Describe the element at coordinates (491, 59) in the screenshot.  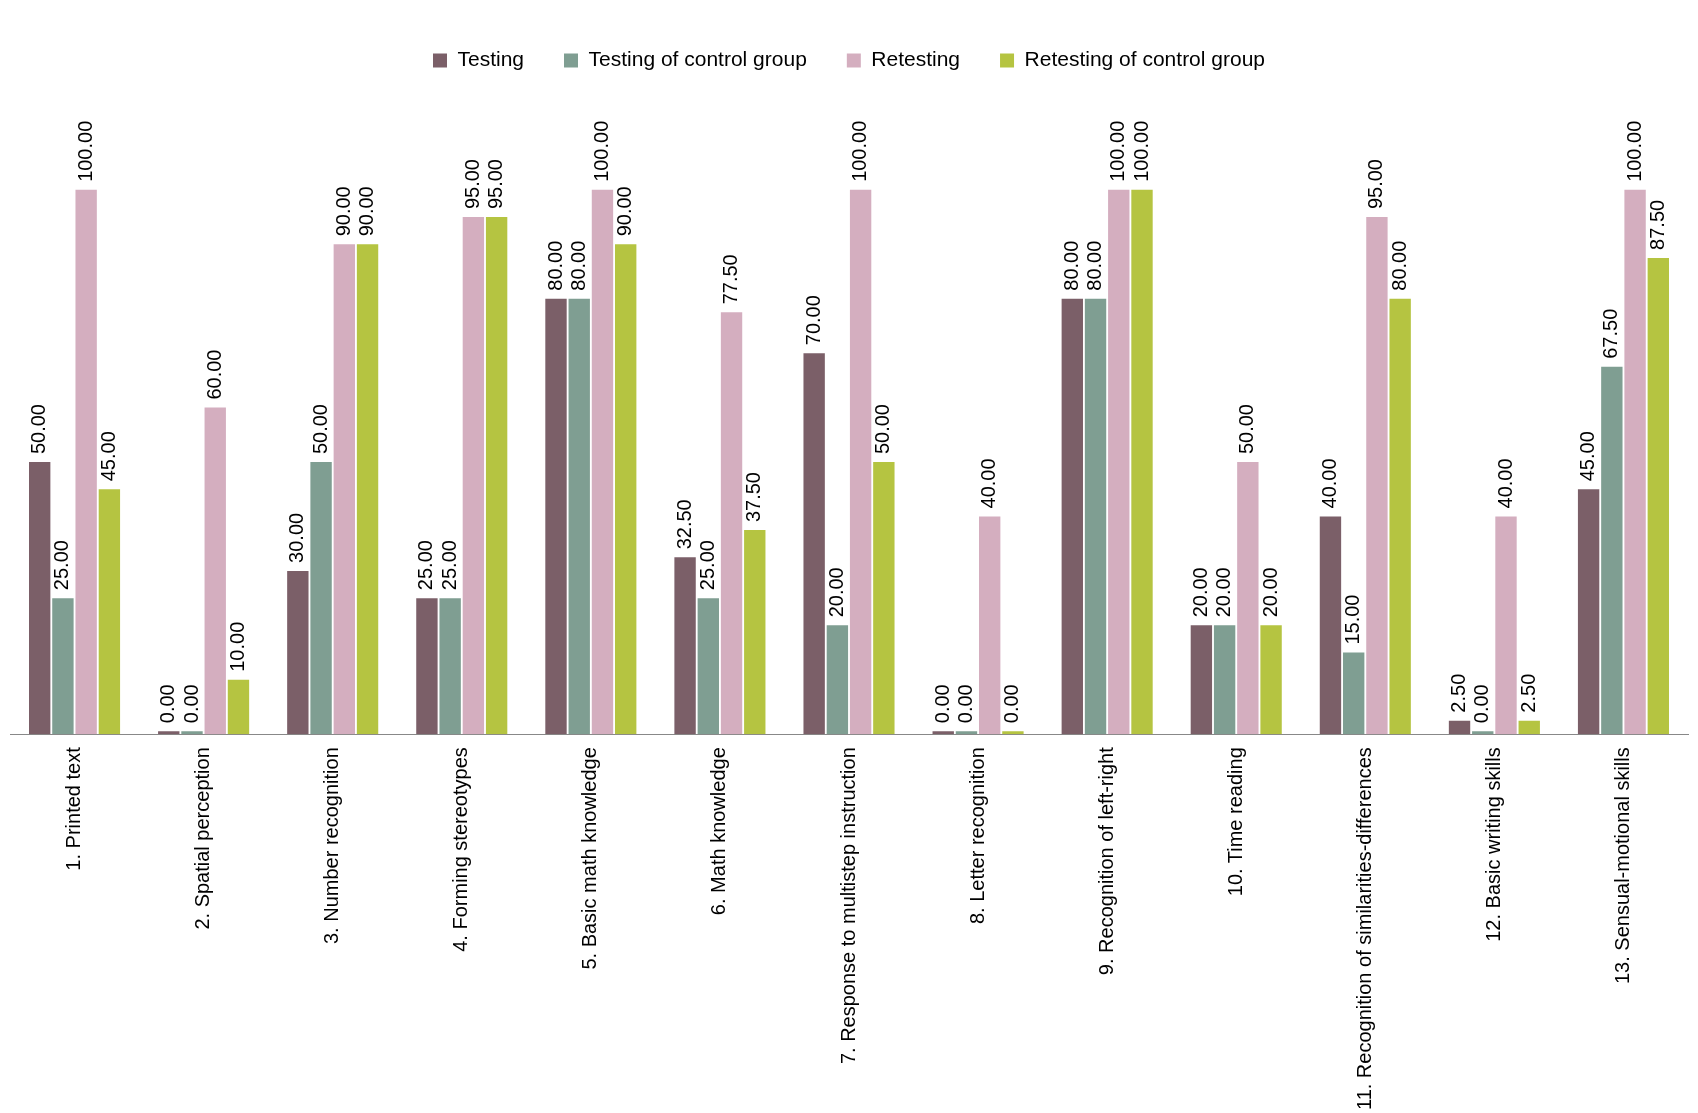
I see `legend-label: Testing` at that location.